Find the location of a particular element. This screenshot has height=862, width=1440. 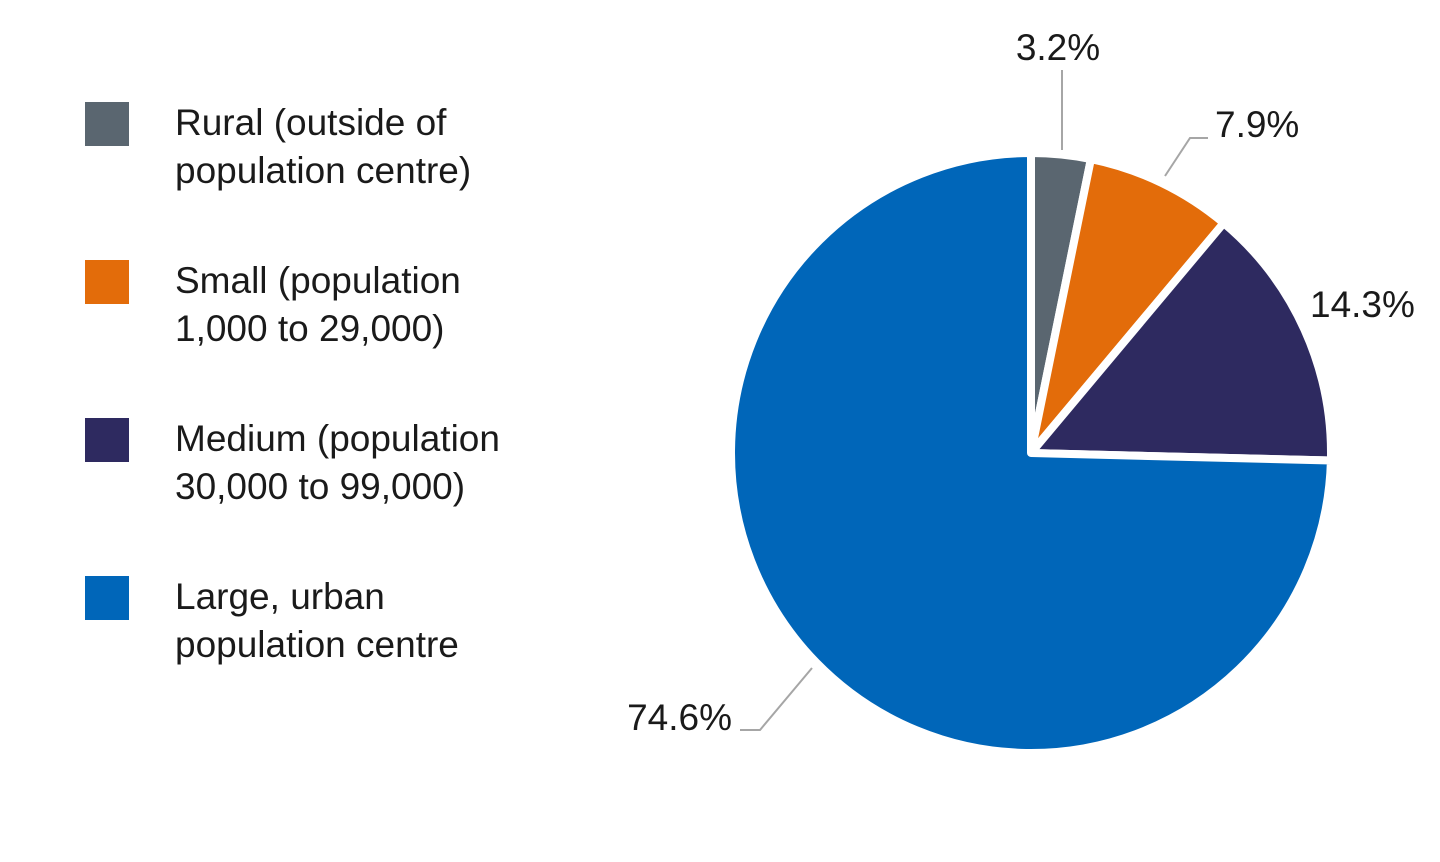

legend-item-large: Large, urban population centre is located at coordinates (272, 622).